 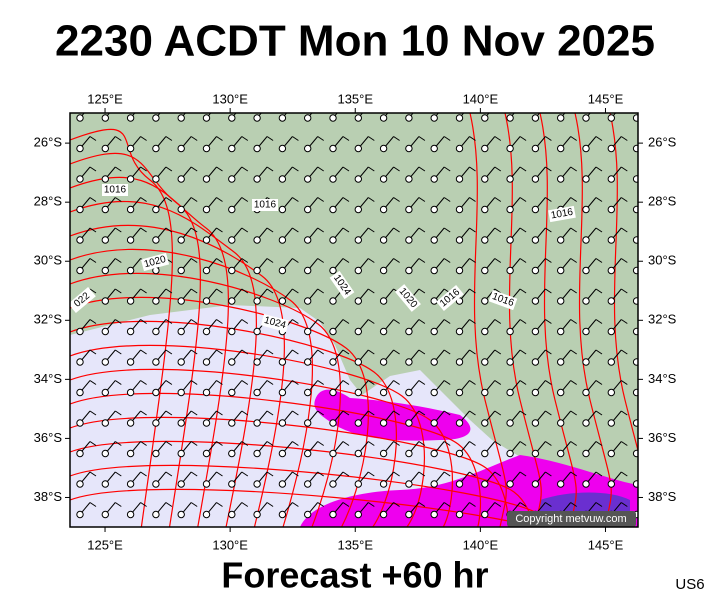 I want to click on copyright: Copyright metvuw.com, so click(x=570, y=519).